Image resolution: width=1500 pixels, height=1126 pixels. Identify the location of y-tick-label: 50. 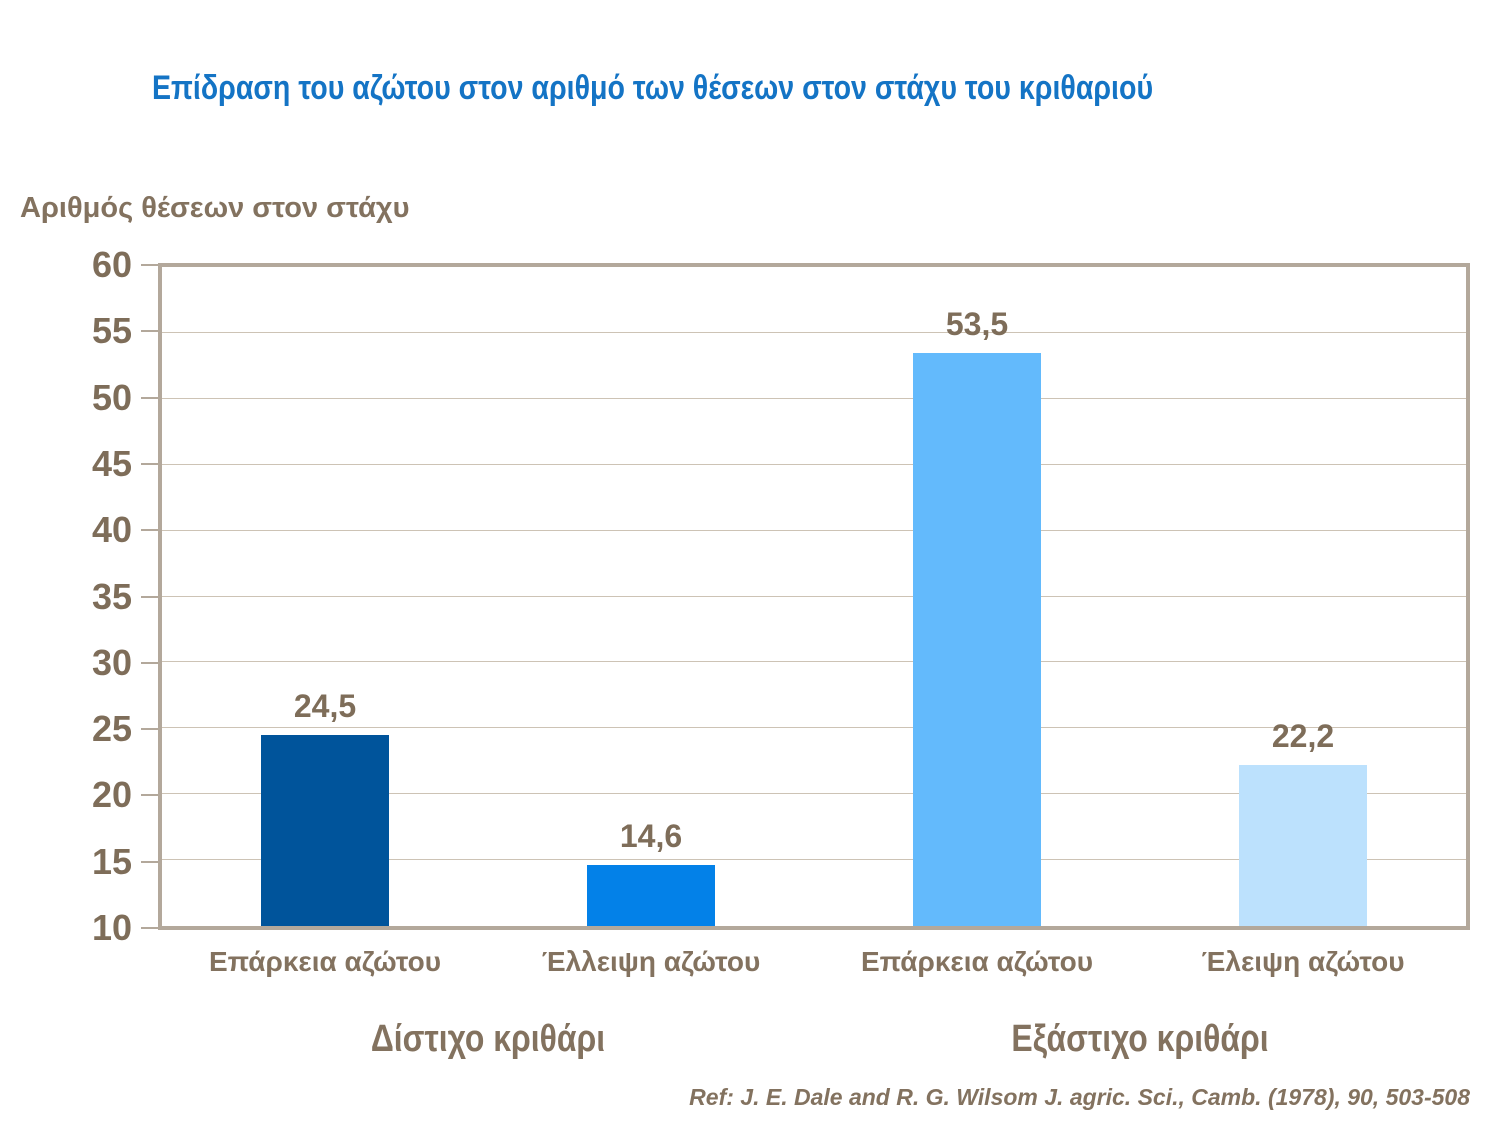
(111, 397).